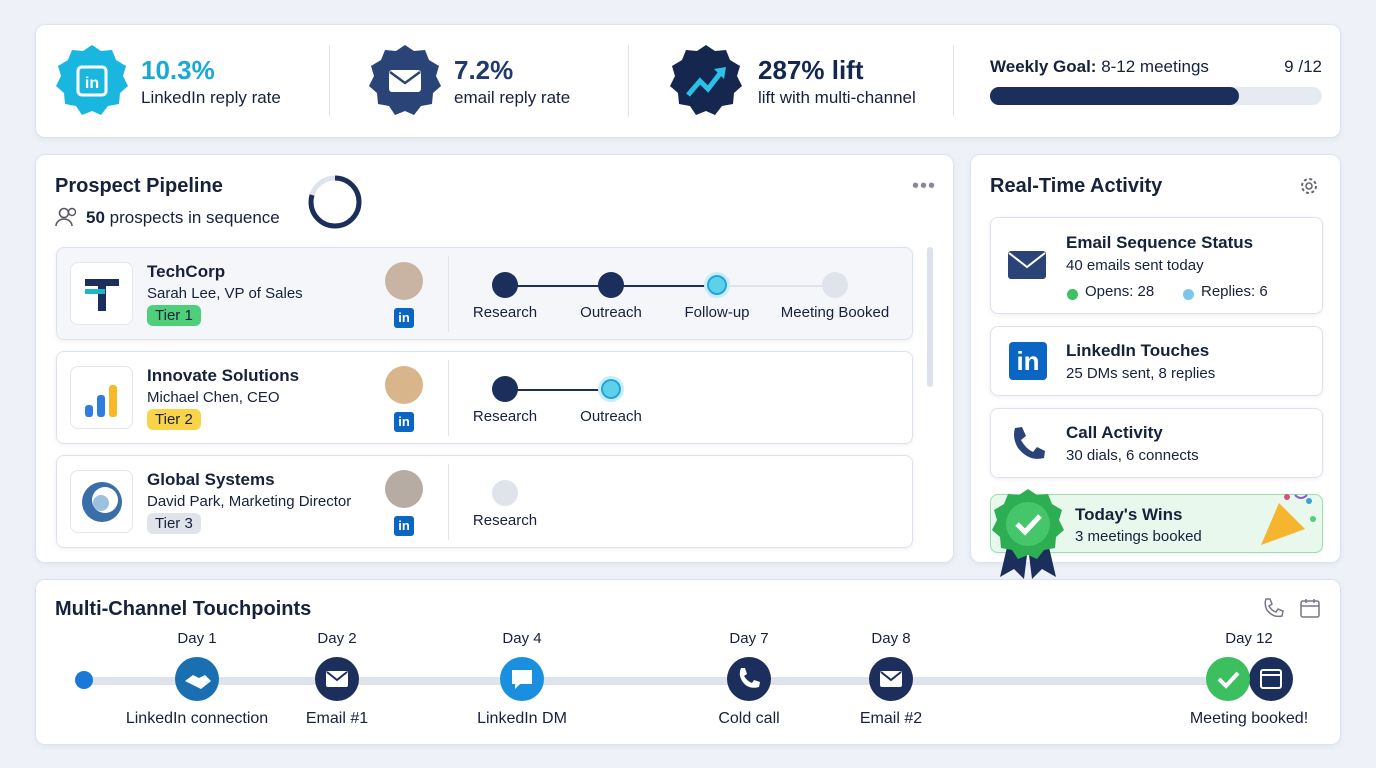 The width and height of the screenshot is (1376, 768). What do you see at coordinates (522, 718) in the screenshot?
I see `step-label: LinkedIn DM` at bounding box center [522, 718].